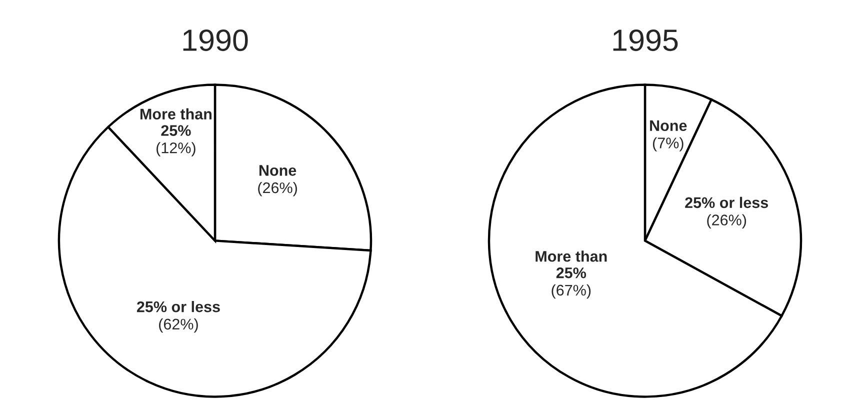  What do you see at coordinates (178, 325) in the screenshot?
I see `data-label: (62%)` at bounding box center [178, 325].